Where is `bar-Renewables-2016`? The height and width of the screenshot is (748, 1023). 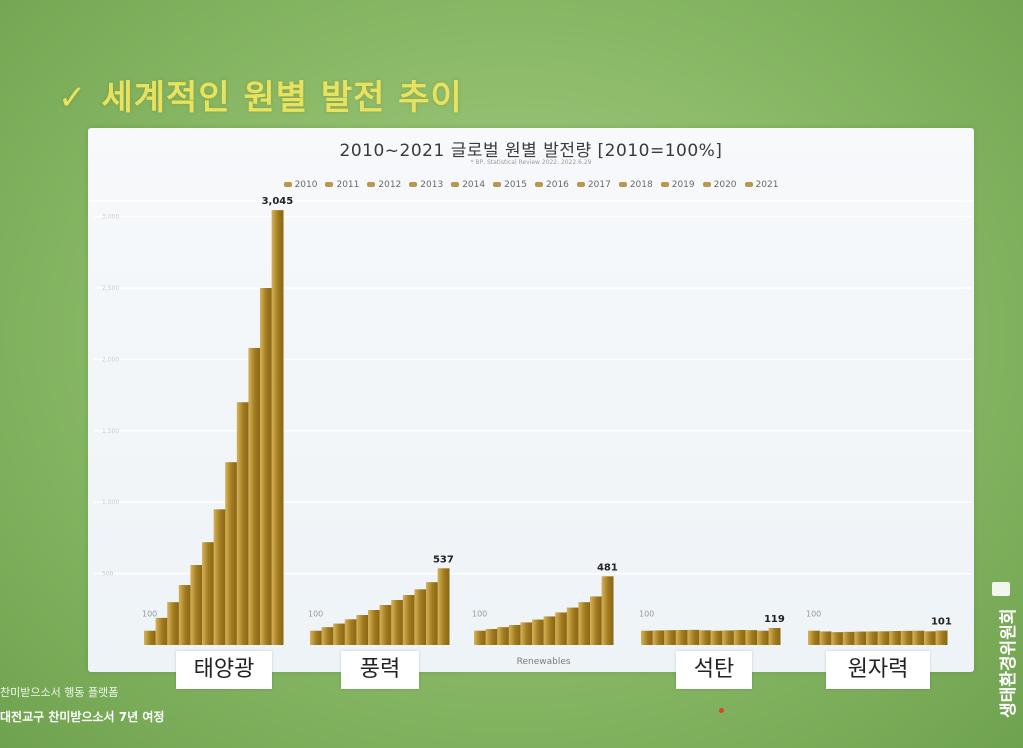
bar-Renewables-2016 is located at coordinates (549, 630).